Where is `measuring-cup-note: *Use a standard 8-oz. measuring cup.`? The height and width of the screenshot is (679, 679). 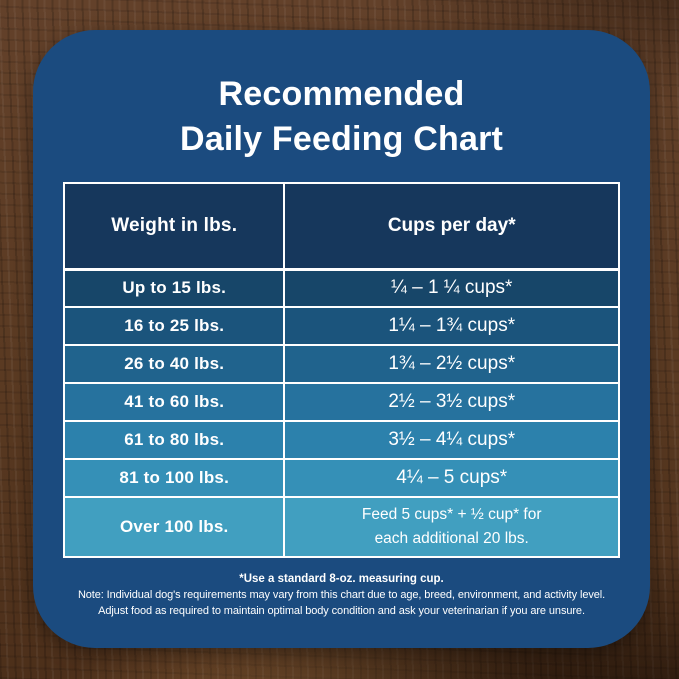
measuring-cup-note: *Use a standard 8-oz. measuring cup. is located at coordinates (341, 578).